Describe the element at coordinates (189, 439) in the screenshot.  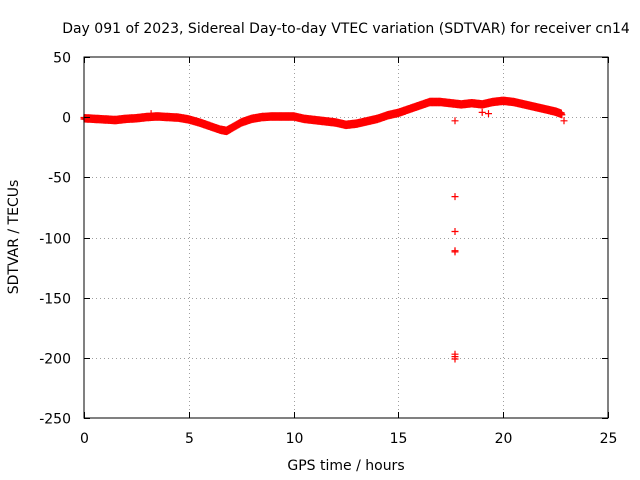
I see `x-tick-label: 5` at that location.